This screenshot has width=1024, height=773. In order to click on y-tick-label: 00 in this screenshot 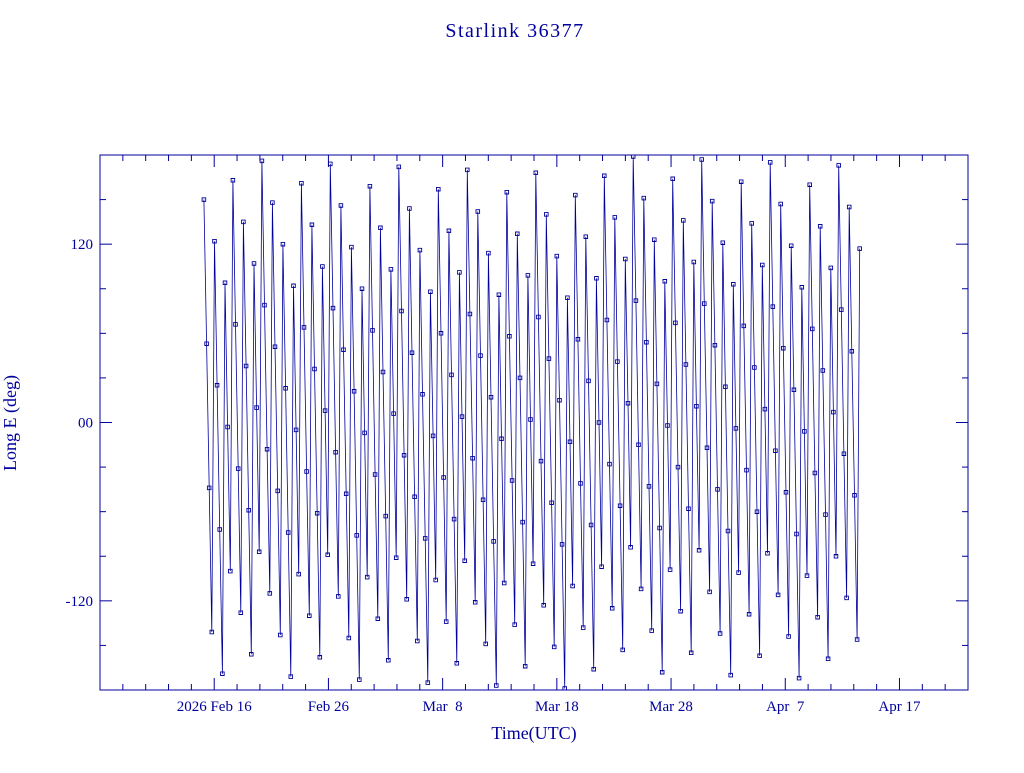, I will do `click(85, 424)`.